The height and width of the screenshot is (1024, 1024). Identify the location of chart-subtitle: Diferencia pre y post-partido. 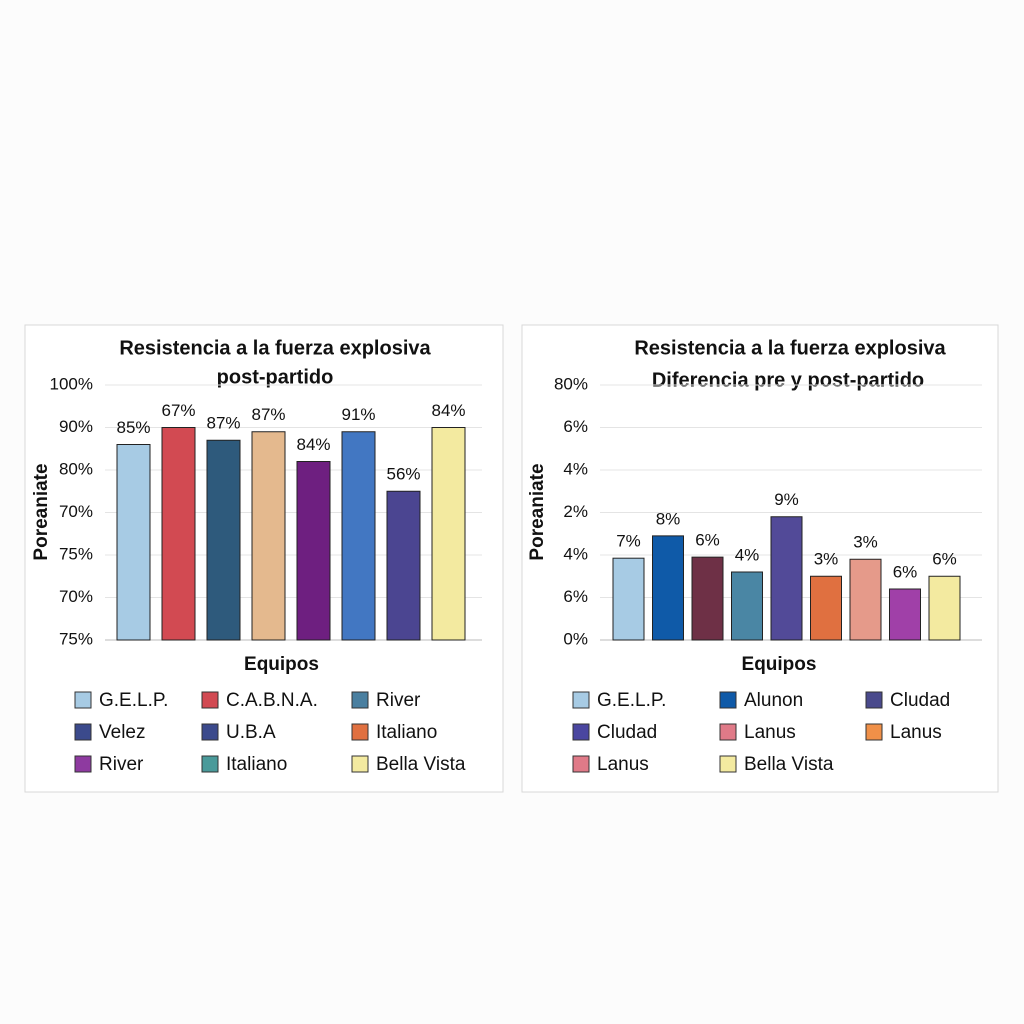
(788, 380).